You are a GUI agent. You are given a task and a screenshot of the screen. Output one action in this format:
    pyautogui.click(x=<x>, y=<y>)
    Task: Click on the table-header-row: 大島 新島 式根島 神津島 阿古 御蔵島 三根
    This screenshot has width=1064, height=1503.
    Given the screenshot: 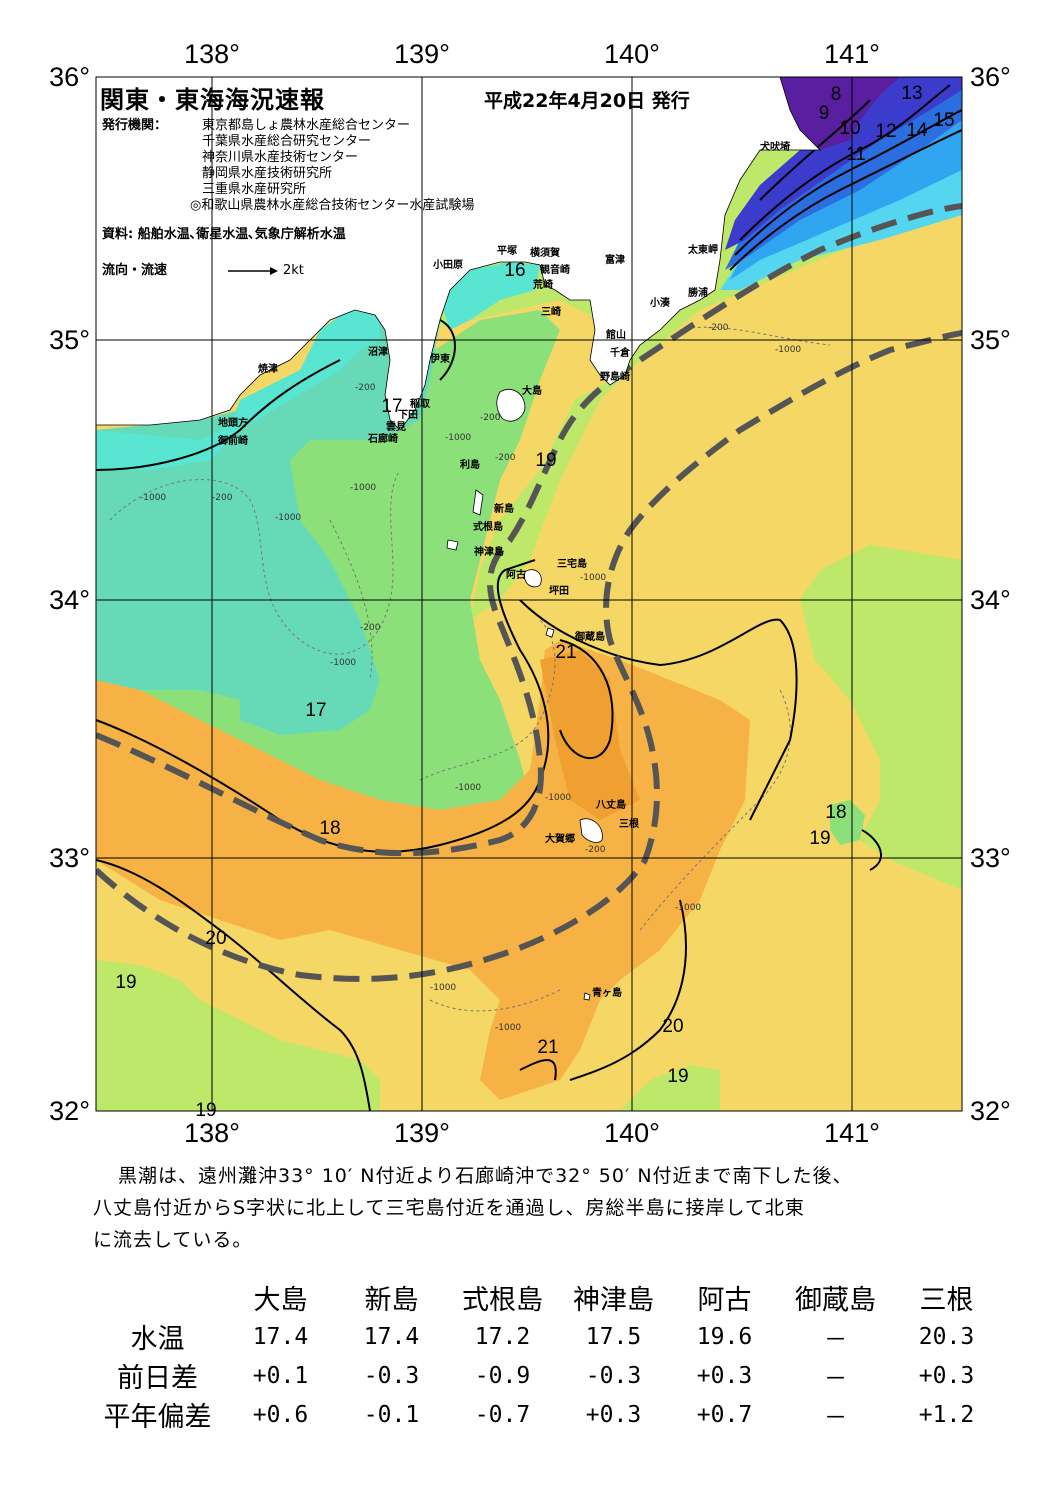 What is the action you would take?
    pyautogui.click(x=546, y=1297)
    